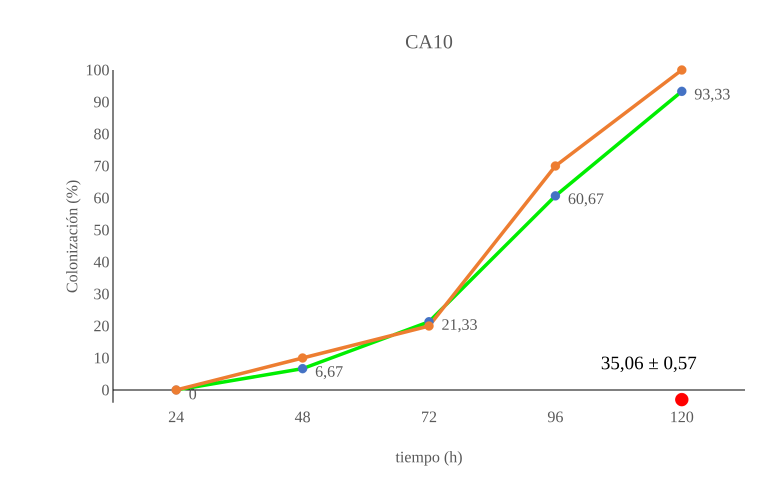 The width and height of the screenshot is (763, 480). Describe the element at coordinates (302, 417) in the screenshot. I see `x-tick-label: 48` at that location.